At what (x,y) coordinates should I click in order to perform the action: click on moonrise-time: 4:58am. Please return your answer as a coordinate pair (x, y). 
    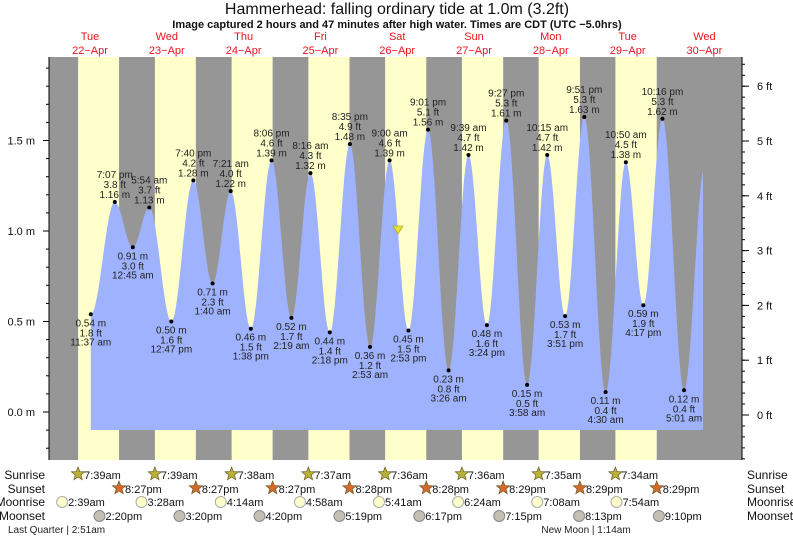
    Looking at the image, I should click on (324, 503).